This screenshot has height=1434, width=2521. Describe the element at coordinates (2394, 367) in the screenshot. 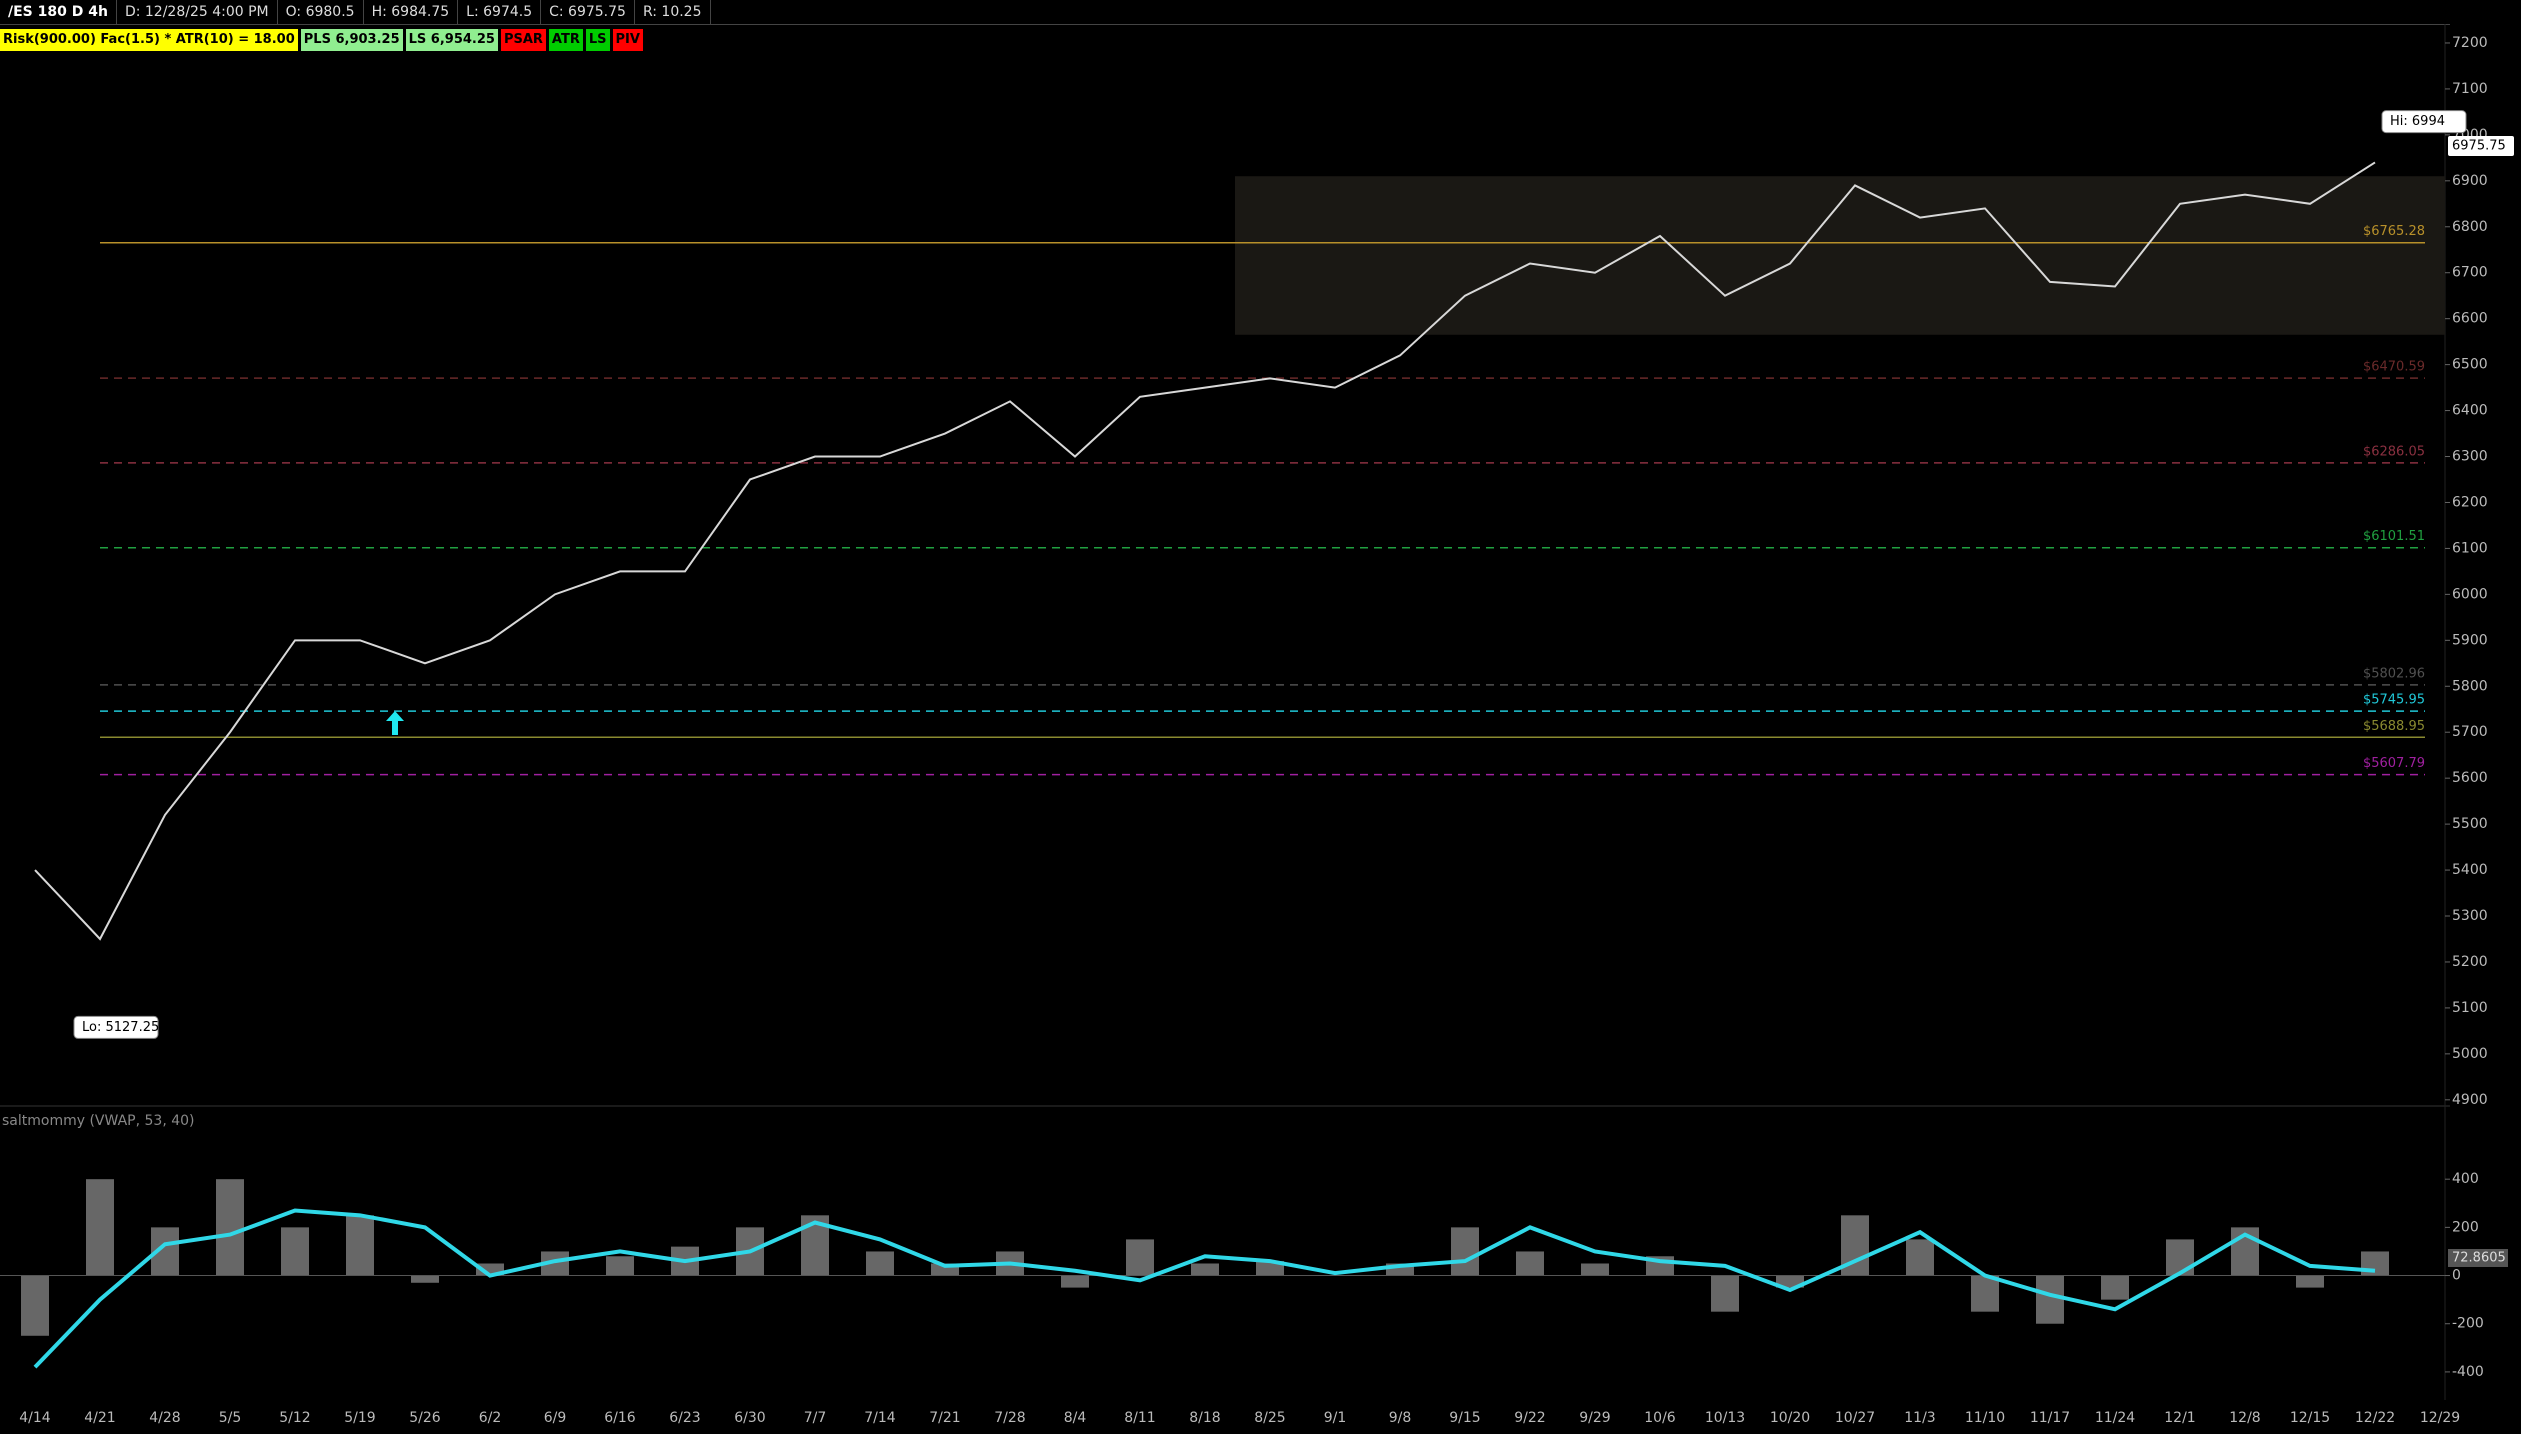

I see `level-label: $6470.59` at that location.